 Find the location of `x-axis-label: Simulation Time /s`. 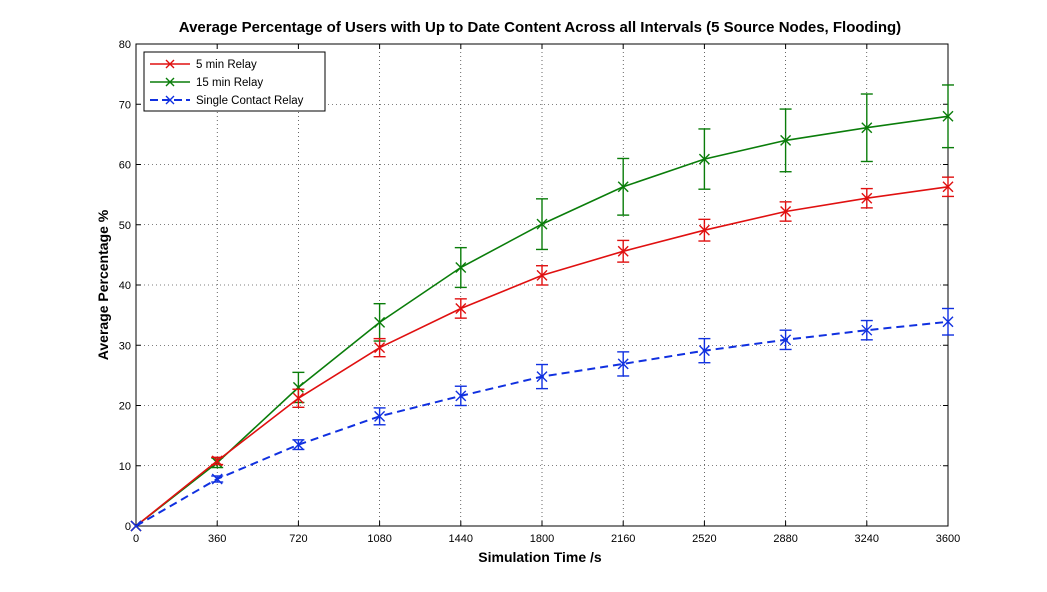

x-axis-label: Simulation Time /s is located at coordinates (540, 557).